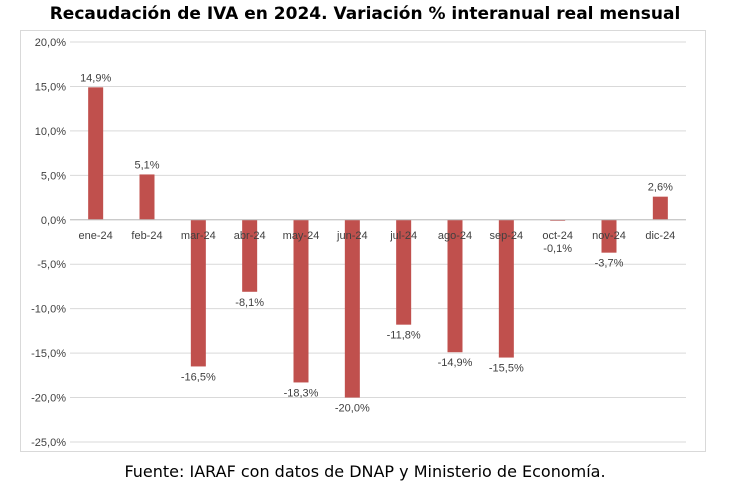  Describe the element at coordinates (455, 363) in the screenshot. I see `data-label: -14,9%` at that location.